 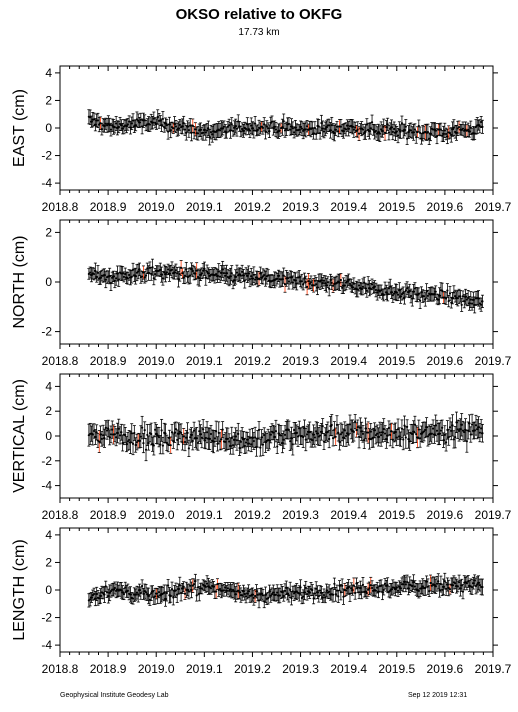 What do you see at coordinates (348, 669) in the screenshot?
I see `x-tick-label: 2019.4` at bounding box center [348, 669].